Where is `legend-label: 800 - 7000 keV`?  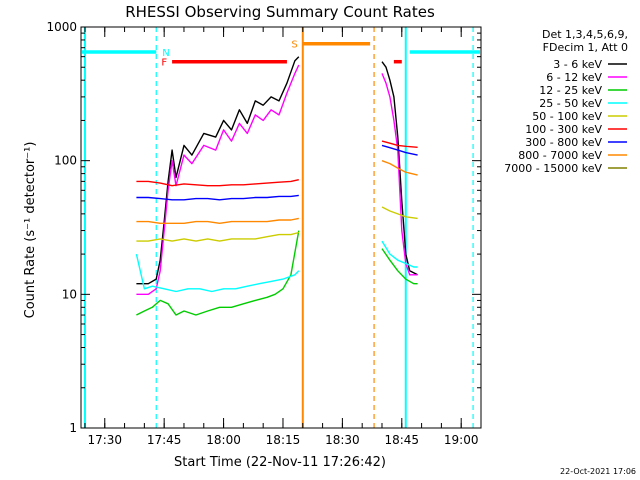 legend-label: 800 - 7000 keV is located at coordinates (560, 155).